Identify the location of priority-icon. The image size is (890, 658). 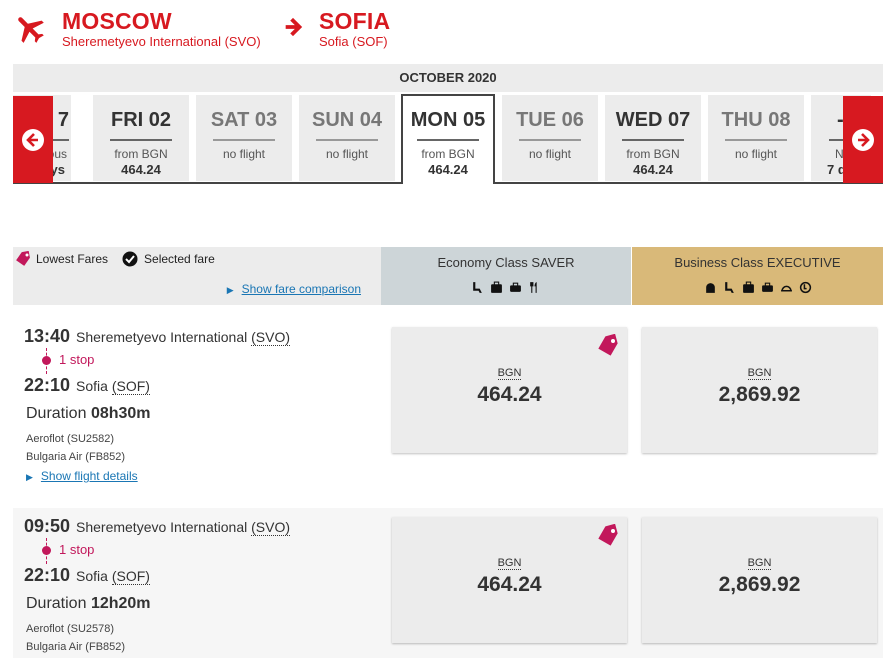
(805, 287).